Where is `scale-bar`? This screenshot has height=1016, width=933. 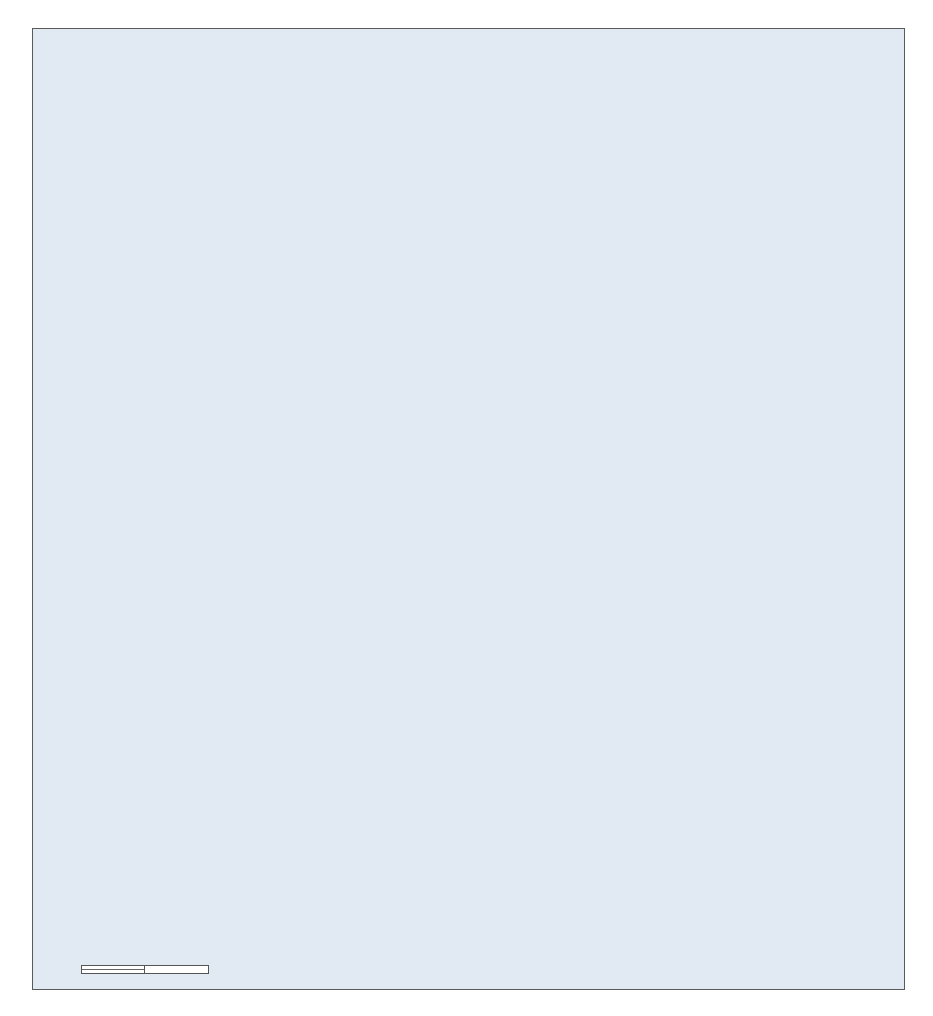 scale-bar is located at coordinates (160, 964).